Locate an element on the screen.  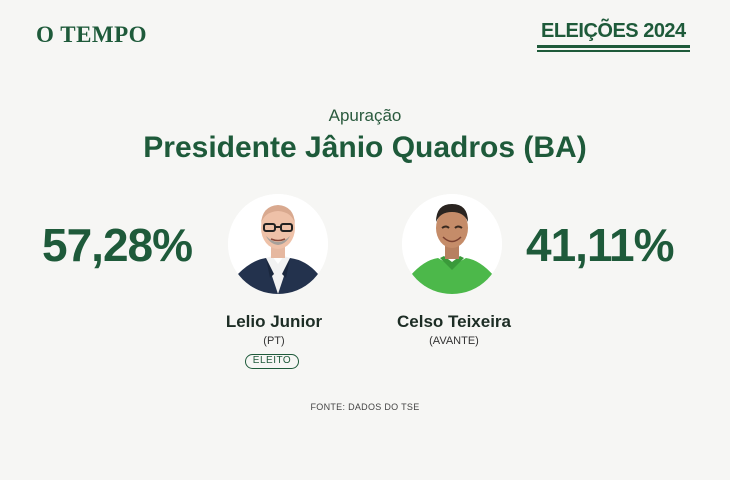
candidate-2-portrait-icon is located at coordinates (452, 244).